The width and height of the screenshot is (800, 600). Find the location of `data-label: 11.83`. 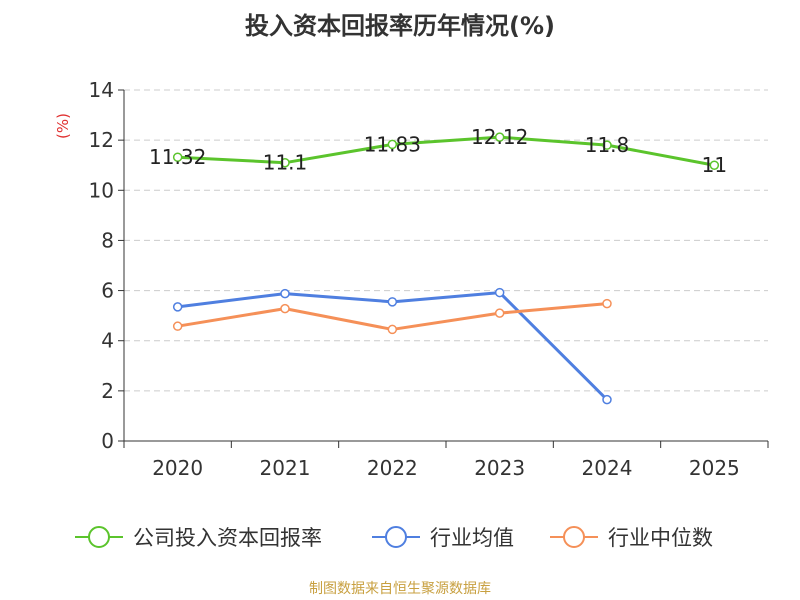

data-label: 11.83 is located at coordinates (392, 144).